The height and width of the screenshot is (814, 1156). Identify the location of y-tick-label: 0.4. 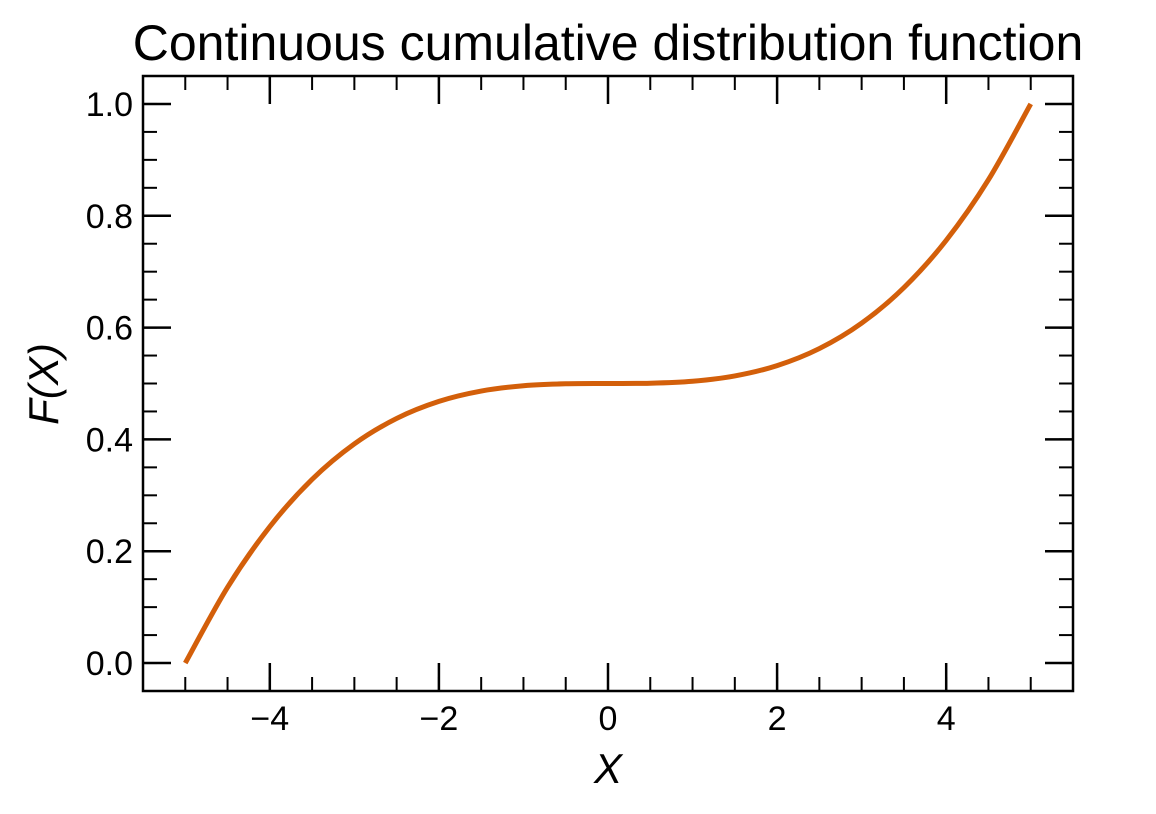
(109, 440).